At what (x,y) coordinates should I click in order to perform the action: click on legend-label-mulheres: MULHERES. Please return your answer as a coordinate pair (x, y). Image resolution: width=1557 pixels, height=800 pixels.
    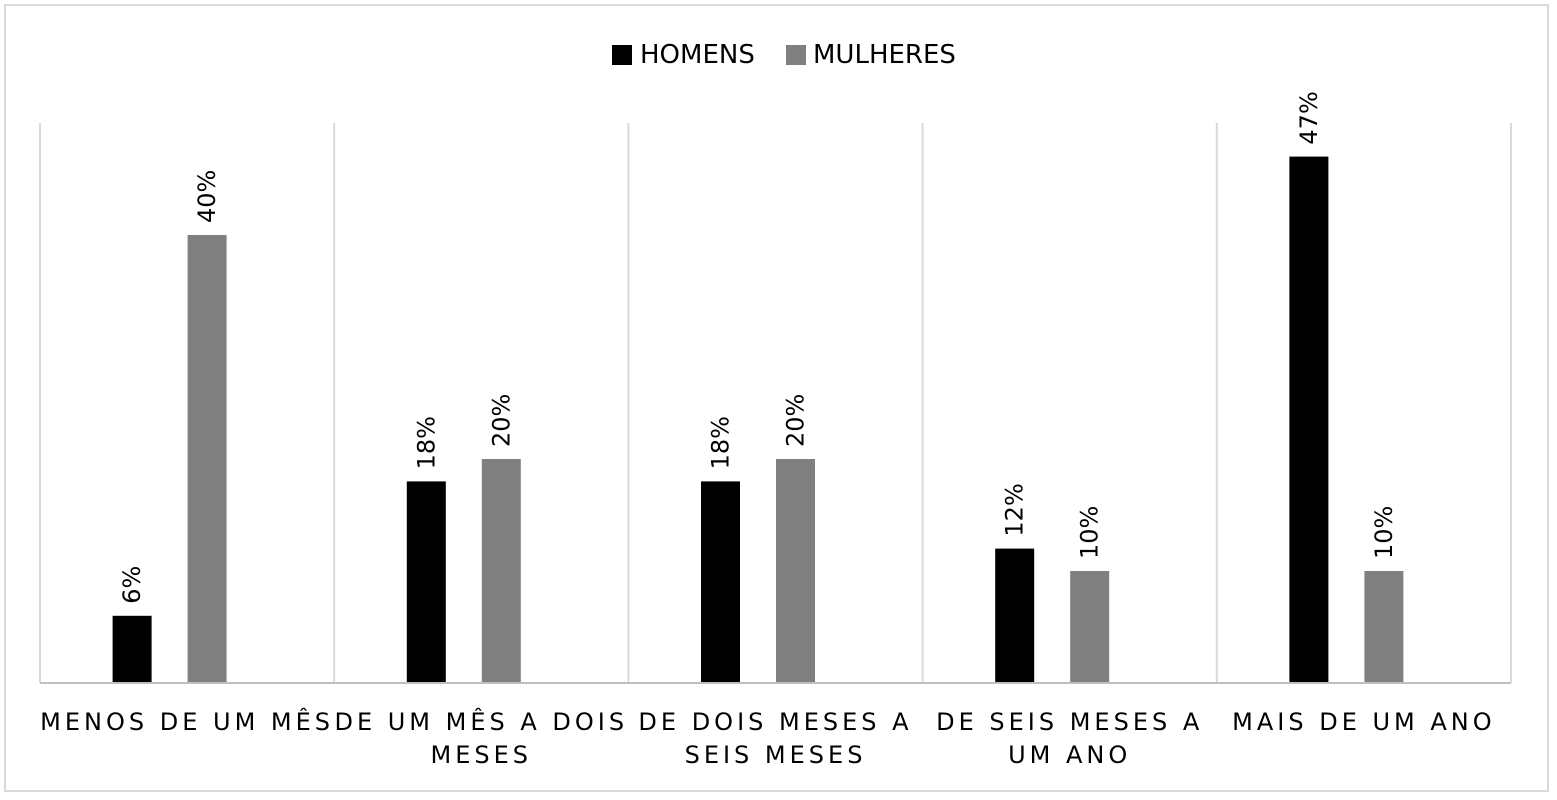
    Looking at the image, I should click on (884, 55).